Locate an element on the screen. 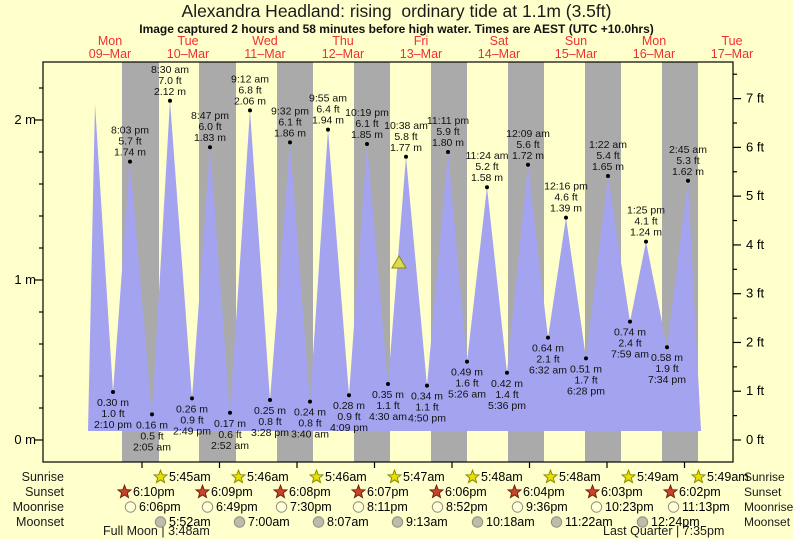 Image resolution: width=793 pixels, height=539 pixels. day-name-label: Tue is located at coordinates (731, 41).